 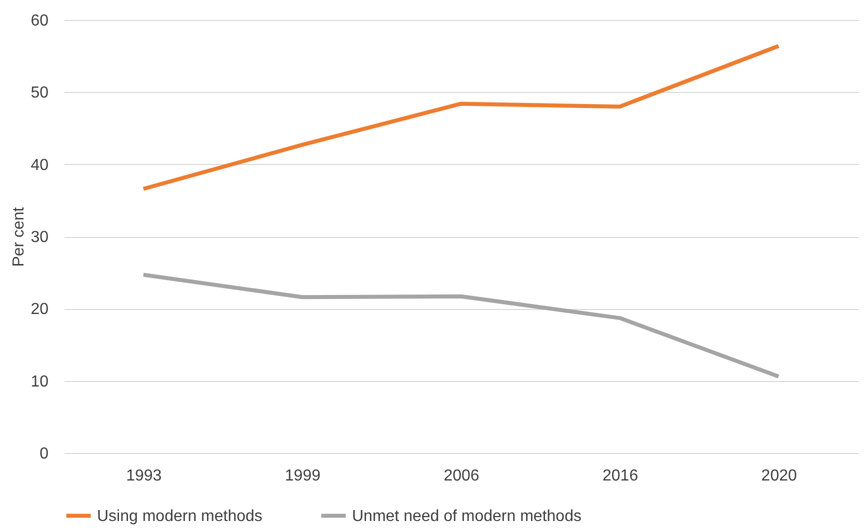 What do you see at coordinates (462, 476) in the screenshot?
I see `x-tick-label: 2006` at bounding box center [462, 476].